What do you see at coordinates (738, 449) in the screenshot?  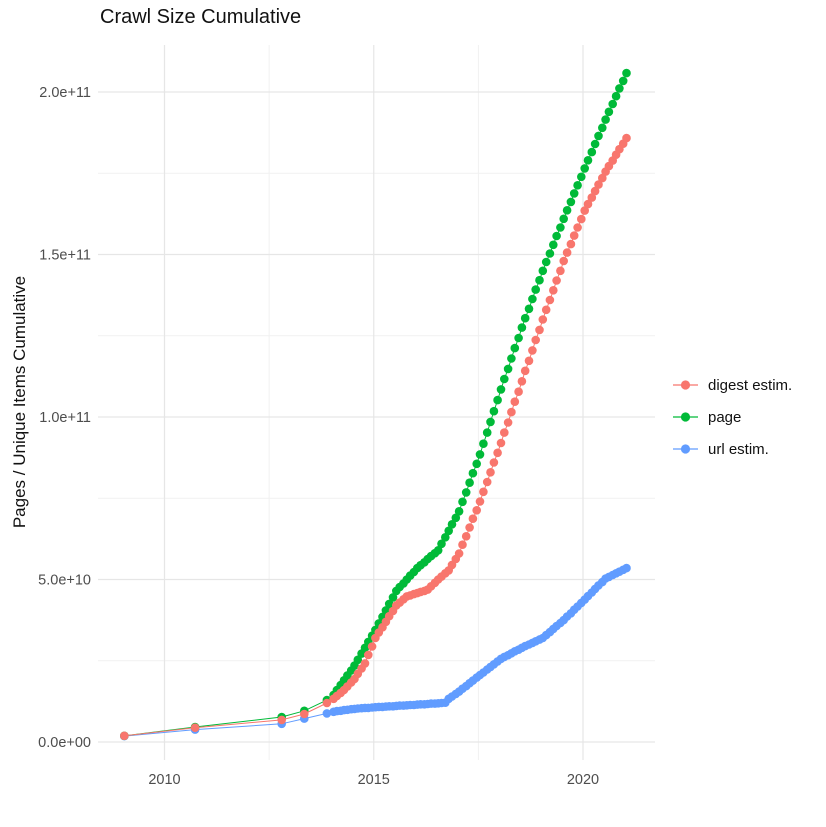 I see `legend-label: url estim.` at bounding box center [738, 449].